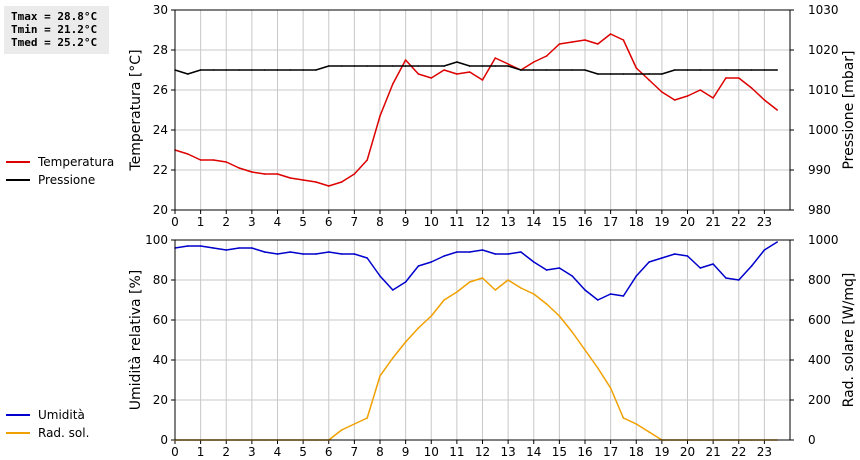 The width and height of the screenshot is (860, 460). What do you see at coordinates (201, 452) in the screenshot?
I see `x-tick-label: 1` at bounding box center [201, 452].